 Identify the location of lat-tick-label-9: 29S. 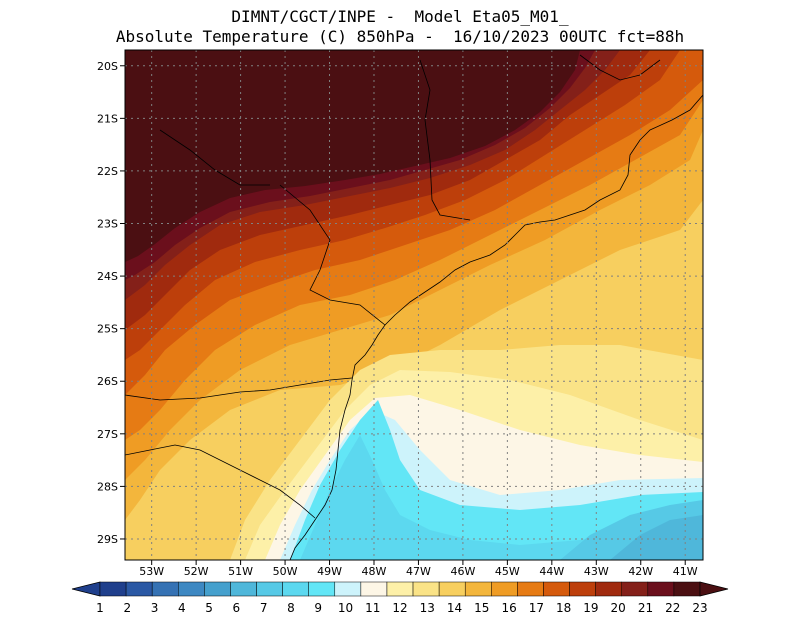
(107, 539).